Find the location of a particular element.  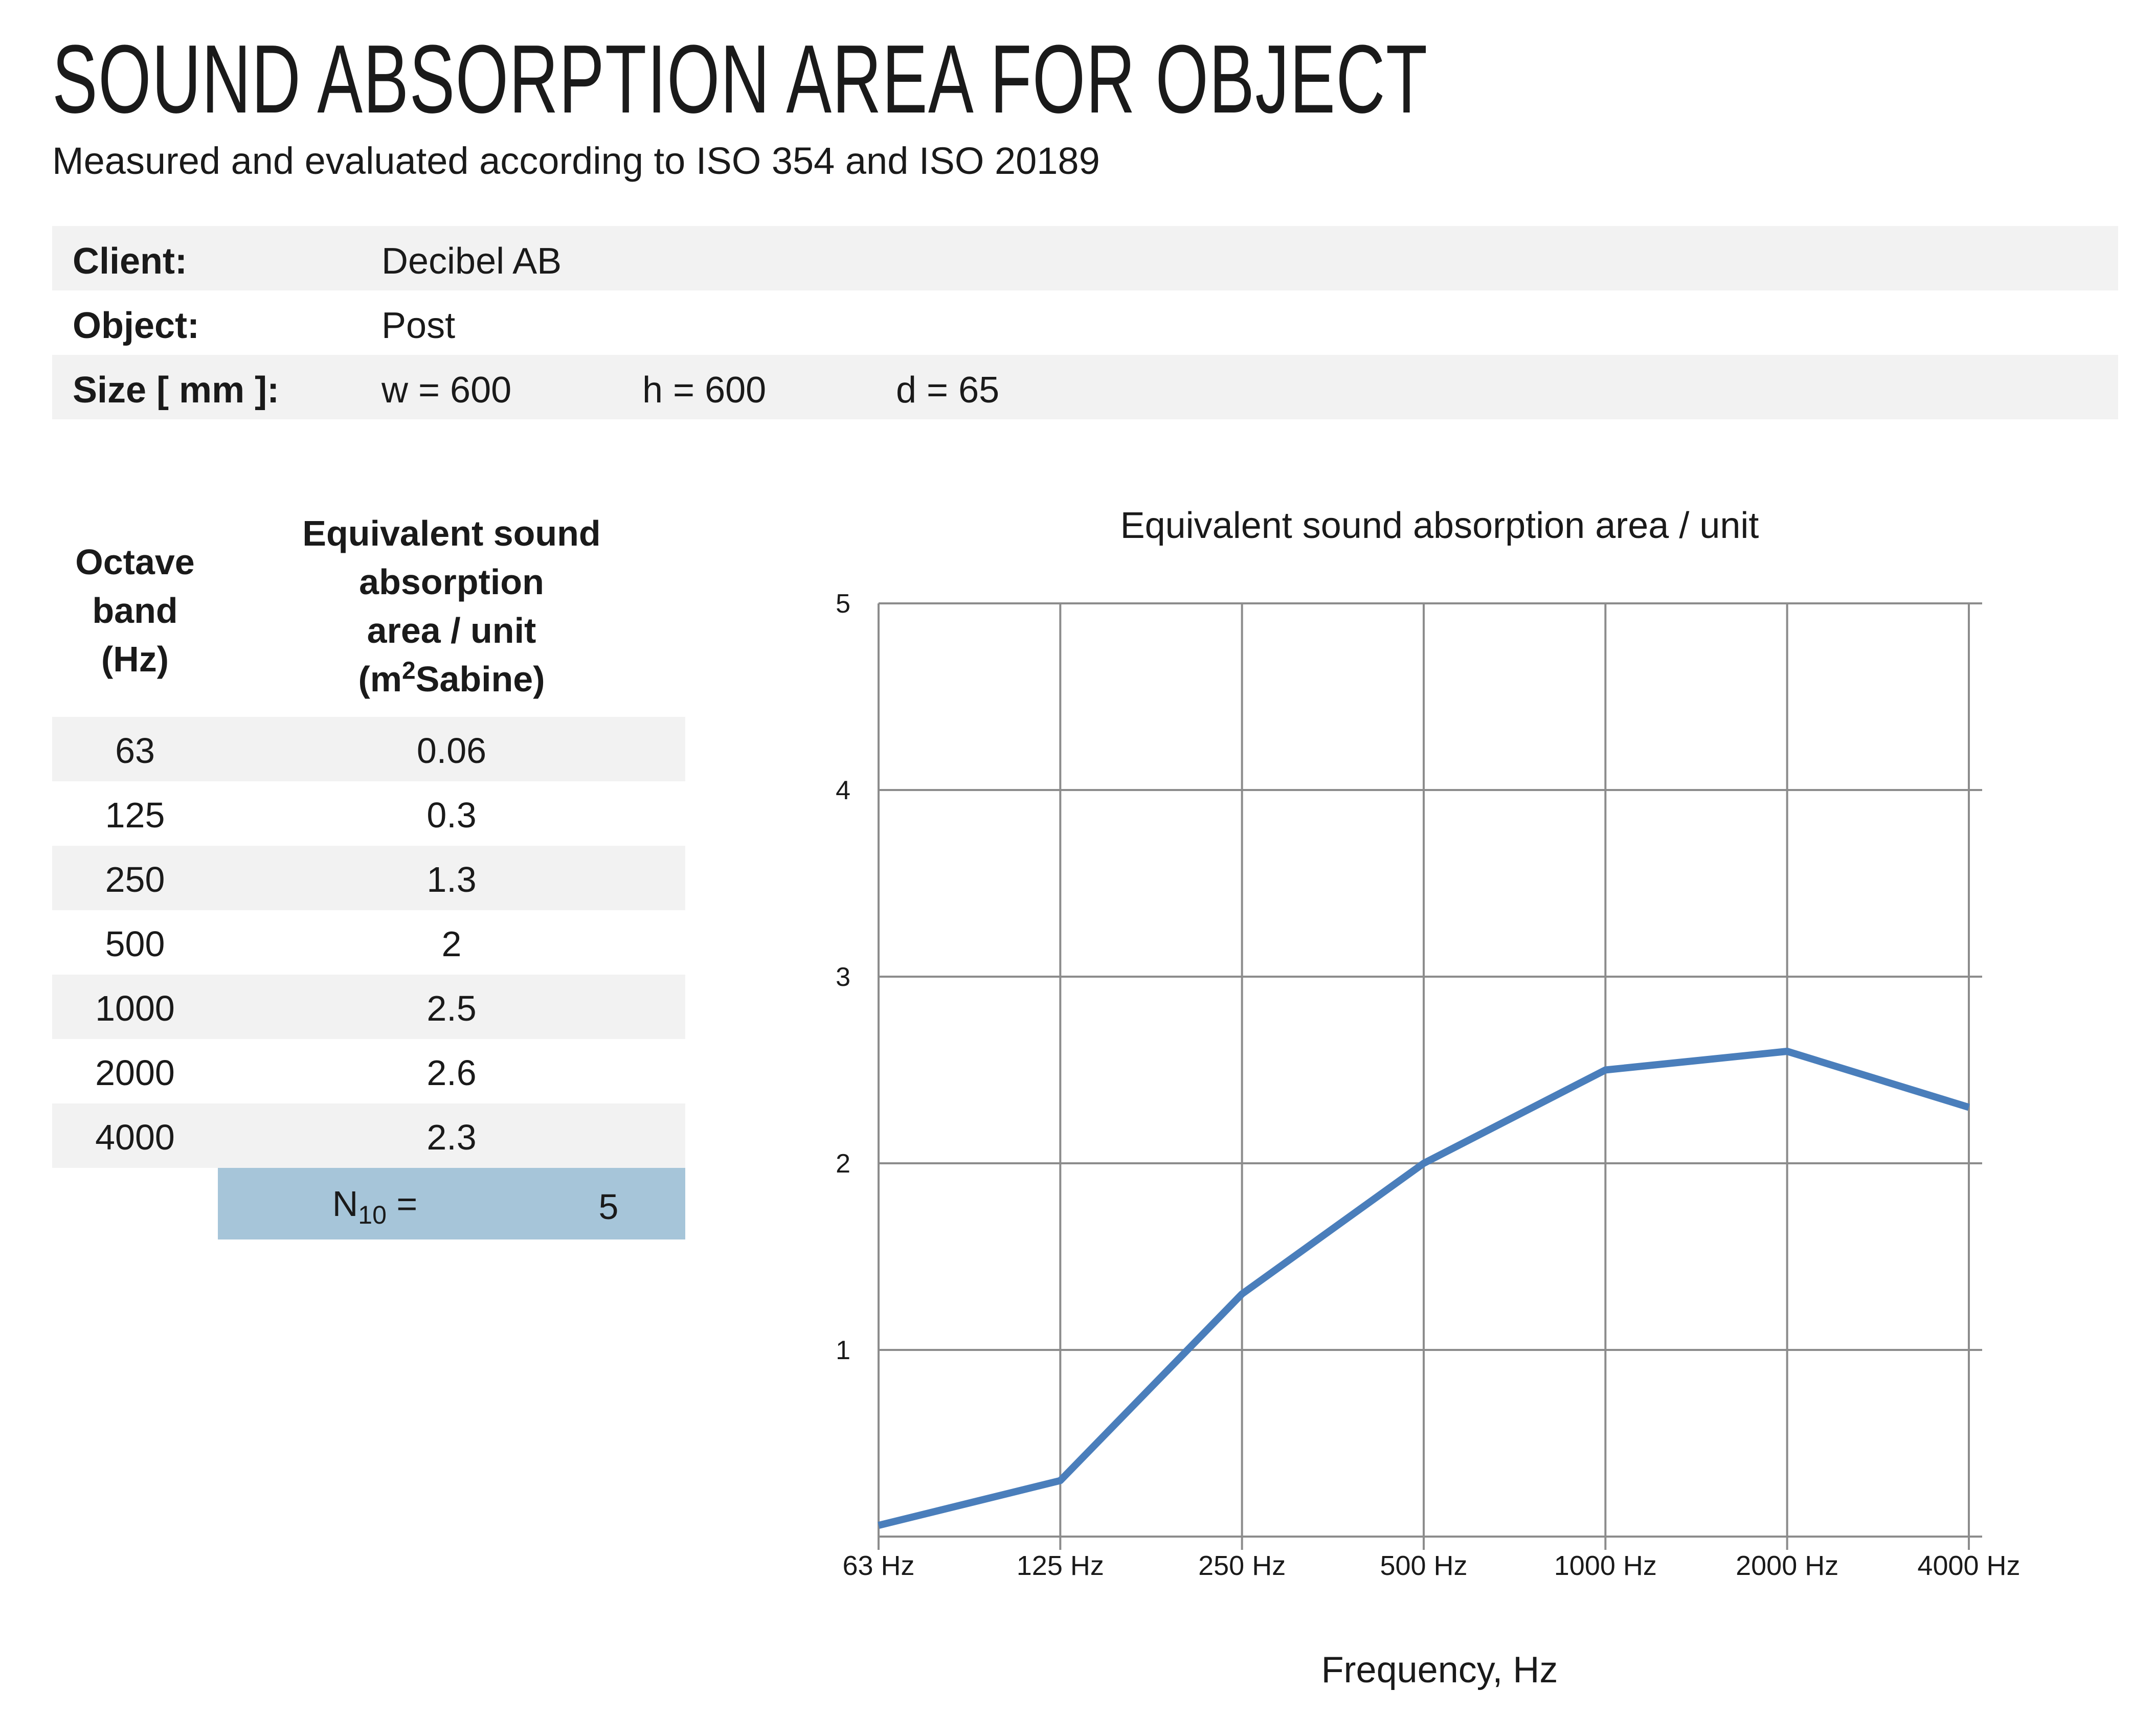

x-tick-label: 500 Hz is located at coordinates (1423, 1565).